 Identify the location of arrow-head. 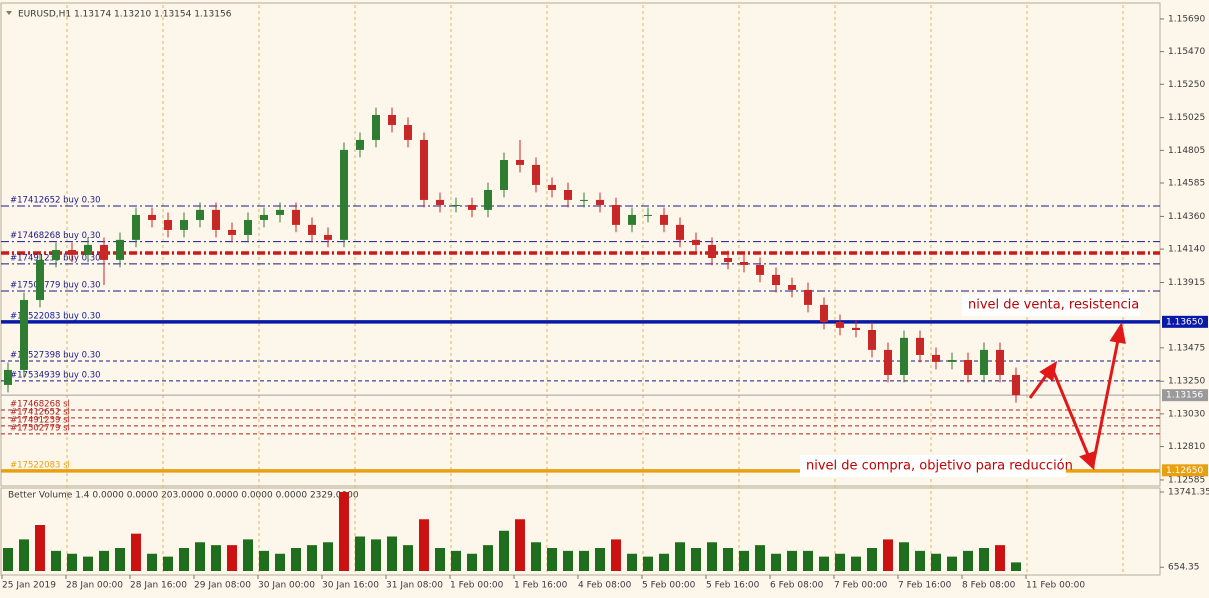
(1117, 333).